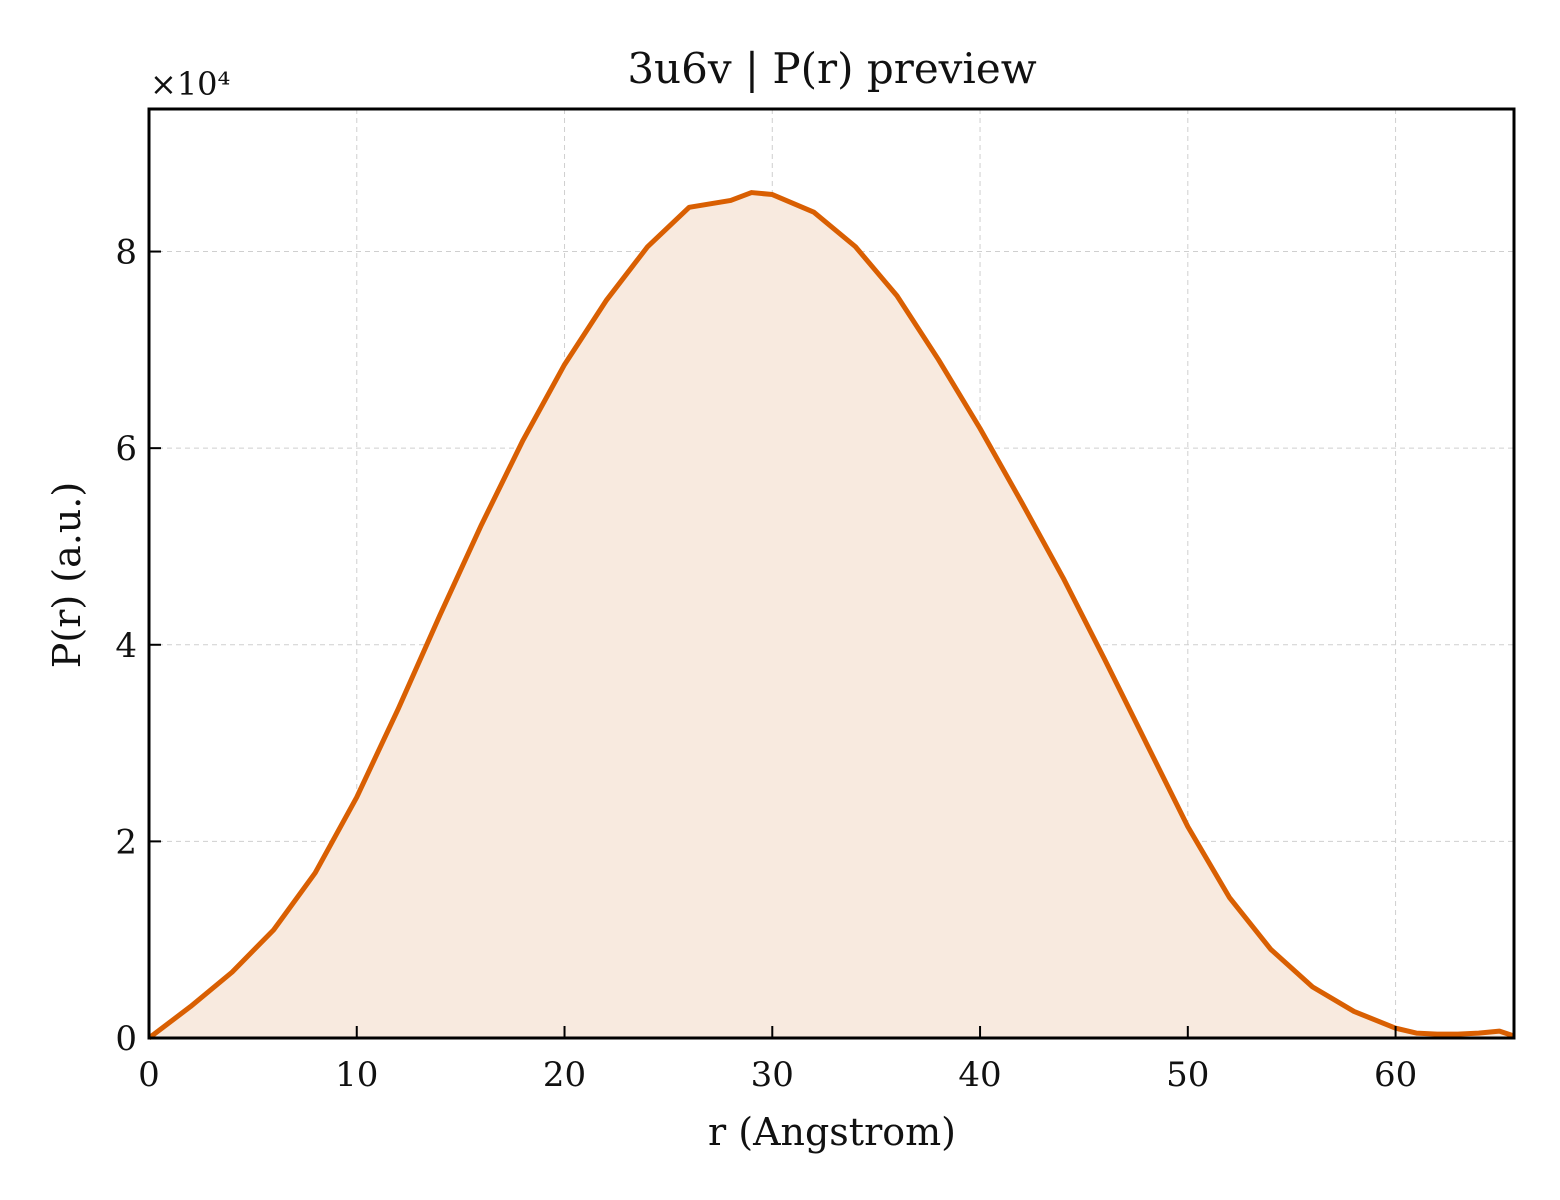  Describe the element at coordinates (832, 1132) in the screenshot. I see `x-axis-label: r (Angstrom)` at that location.